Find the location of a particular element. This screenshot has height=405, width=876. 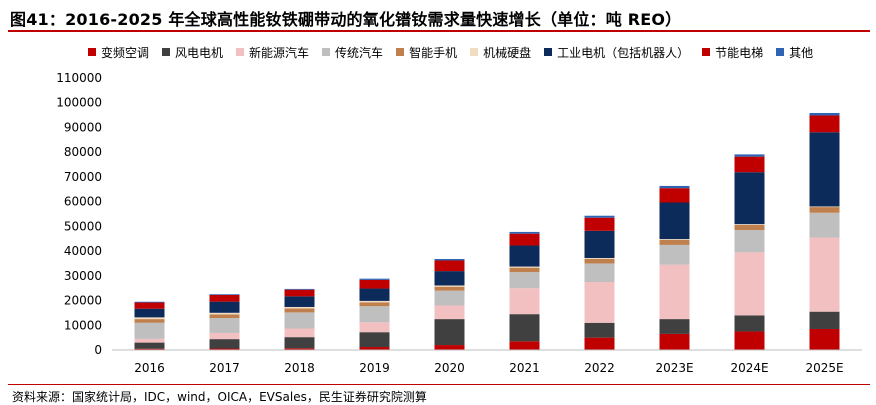

y-tick-label: 50000 is located at coordinates (83, 226).